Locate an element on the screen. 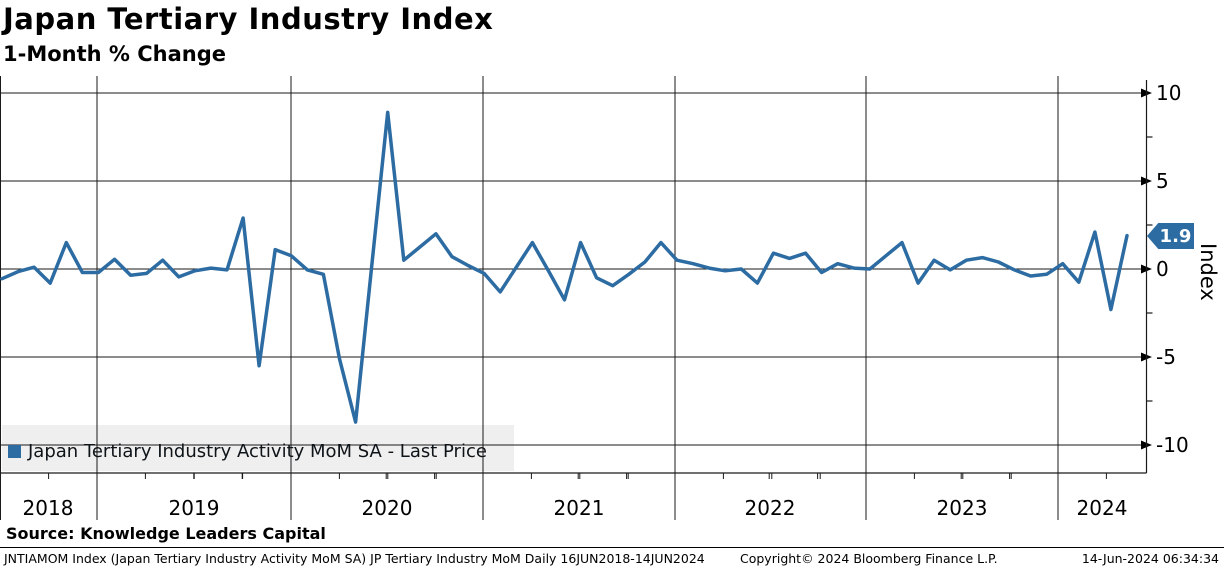 The width and height of the screenshot is (1224, 566). y-tick-5: 5 is located at coordinates (1162, 181).